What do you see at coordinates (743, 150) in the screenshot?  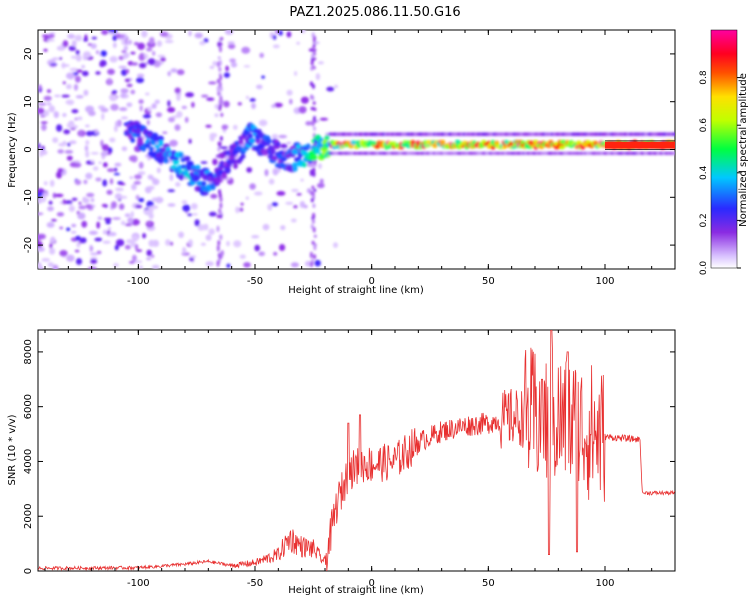 I see `colorbar-label: Normalized spectral amplitude` at bounding box center [743, 150].